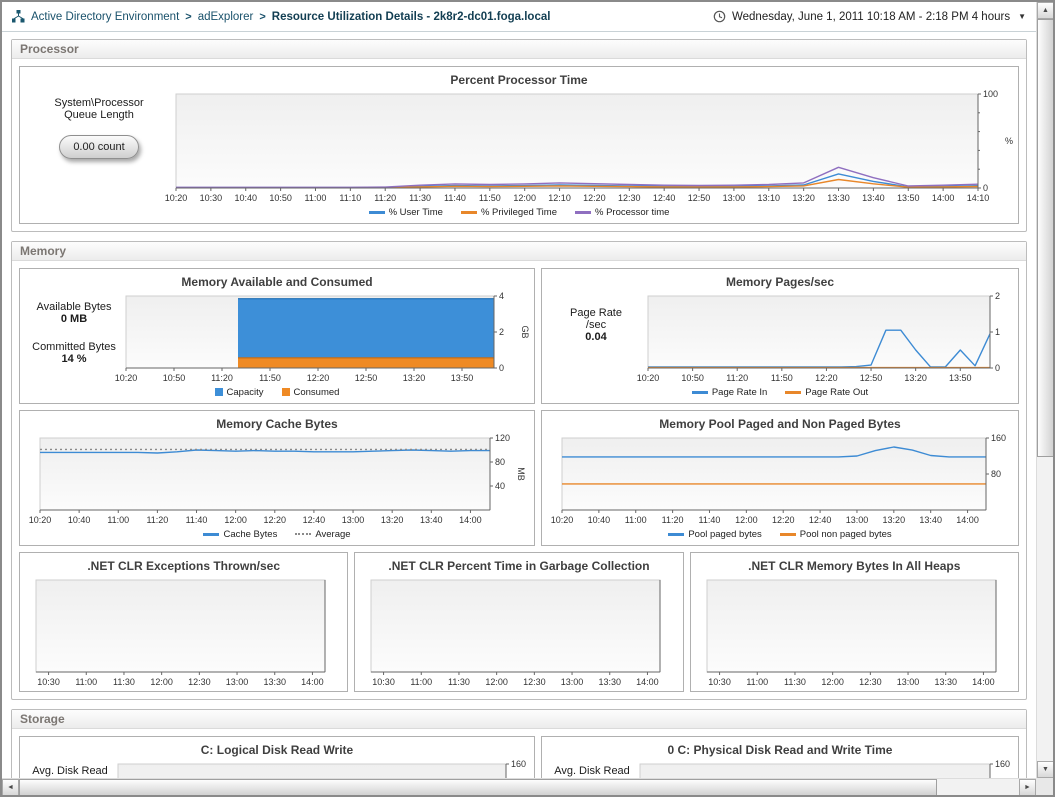 This screenshot has height=797, width=1055. What do you see at coordinates (780, 750) in the screenshot?
I see `chart-title-physical-disk: 0 C: Physical Disk Read and Write Time` at bounding box center [780, 750].